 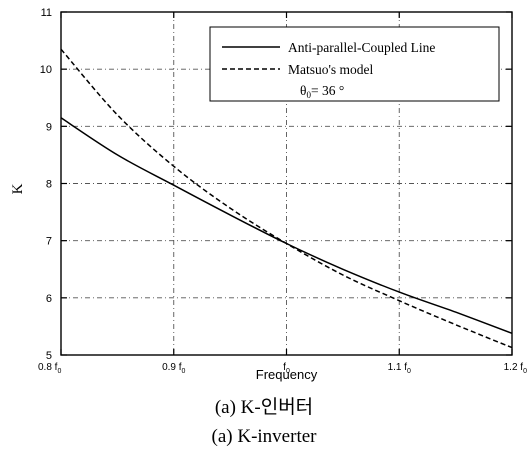 I want to click on y-tick-label: 9, so click(x=49, y=127).